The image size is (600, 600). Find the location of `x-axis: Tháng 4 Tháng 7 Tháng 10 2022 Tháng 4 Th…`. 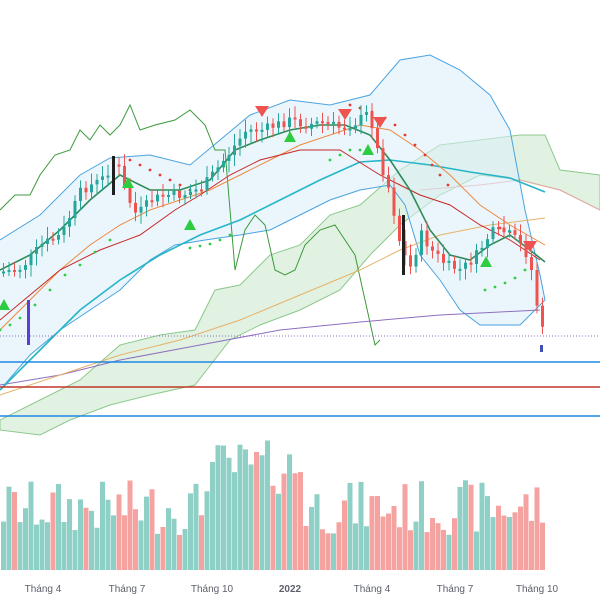

x-axis: Tháng 4 Tháng 7 Tháng 10 2022 Tháng 4 Th… is located at coordinates (292, 589).